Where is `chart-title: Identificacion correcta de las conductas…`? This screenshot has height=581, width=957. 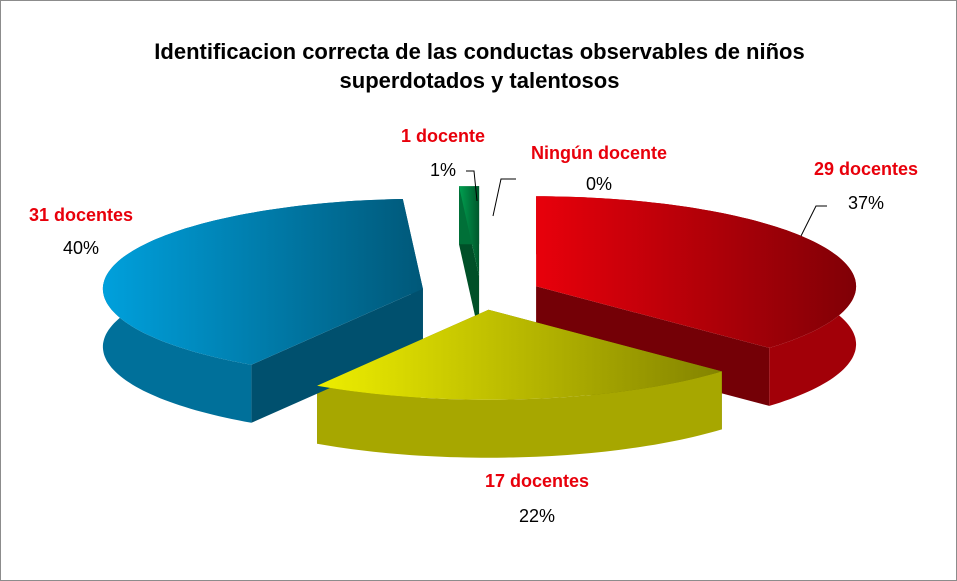
chart-title: Identificacion correcta de las conductas… is located at coordinates (479, 66).